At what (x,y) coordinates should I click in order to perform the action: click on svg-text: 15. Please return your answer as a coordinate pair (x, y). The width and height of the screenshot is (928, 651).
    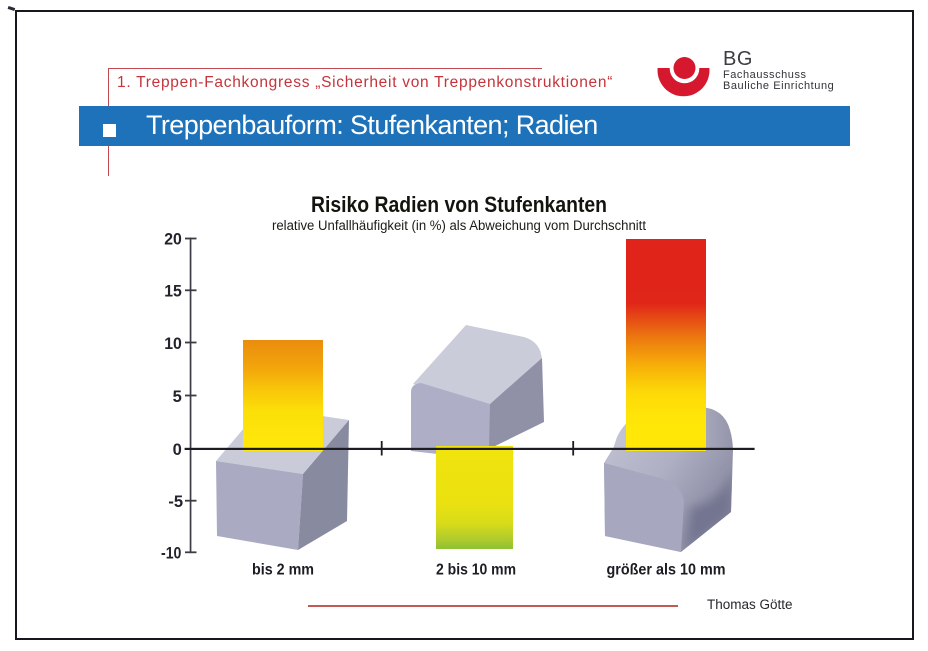
    Looking at the image, I should click on (173, 292).